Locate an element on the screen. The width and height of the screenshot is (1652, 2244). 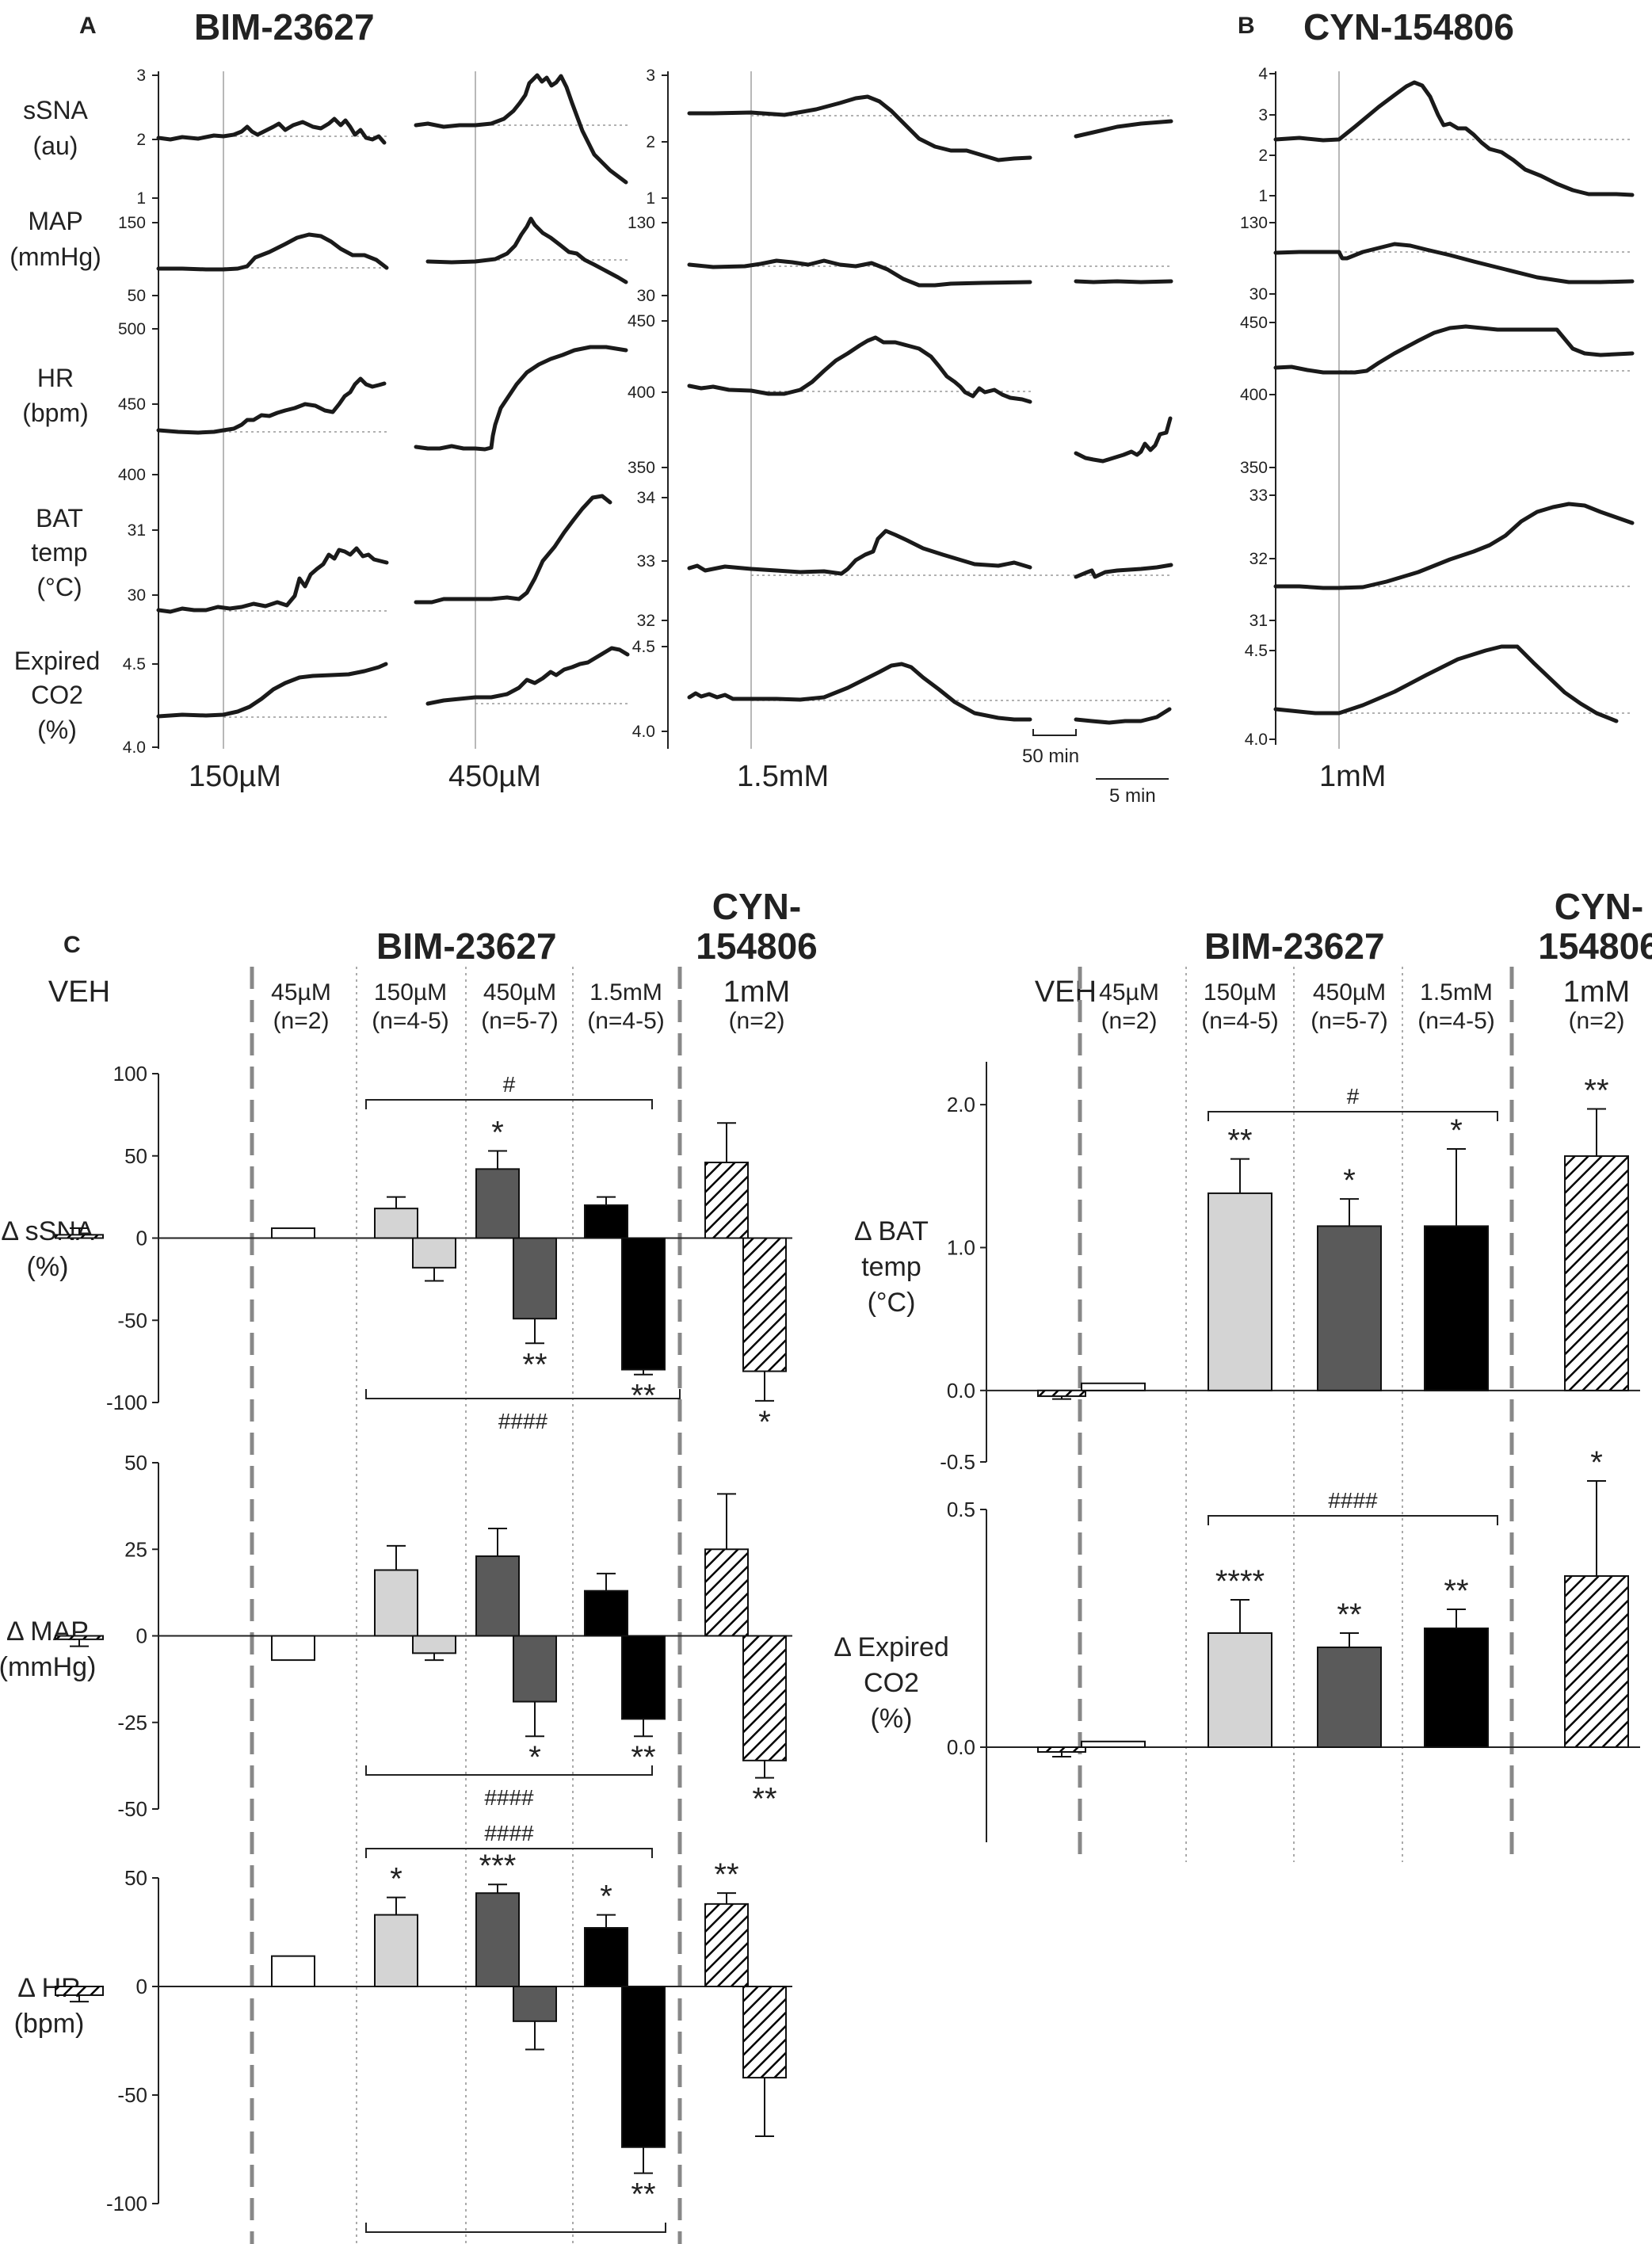
dose-150: 150µM is located at coordinates (235, 776).